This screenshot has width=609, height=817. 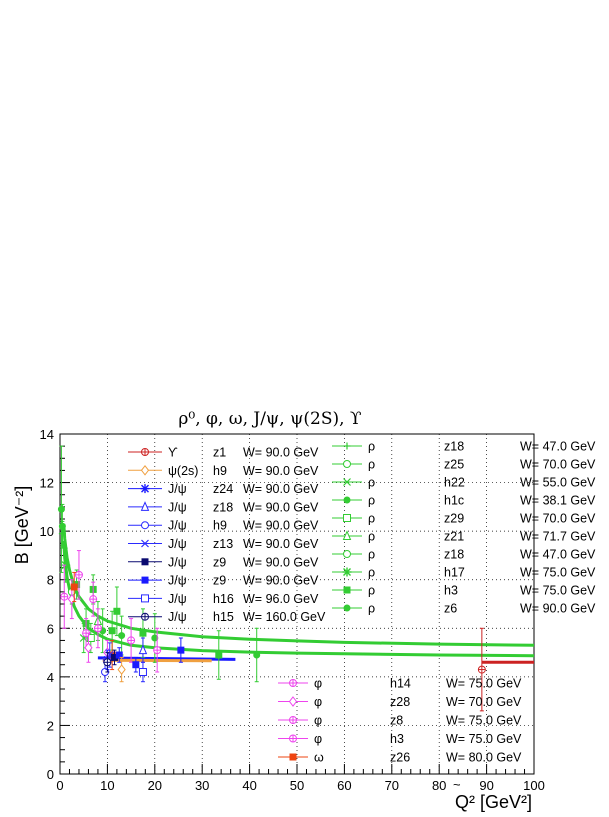 I want to click on y-tick-label: 8, so click(x=50, y=580).